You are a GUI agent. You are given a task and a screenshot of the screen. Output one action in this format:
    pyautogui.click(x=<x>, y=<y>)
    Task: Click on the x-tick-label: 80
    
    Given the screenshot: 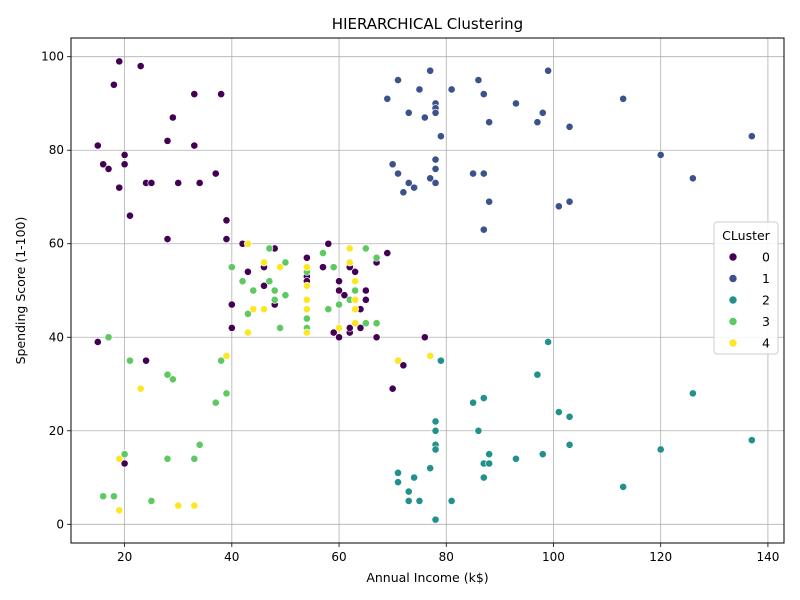 What is the action you would take?
    pyautogui.click(x=446, y=557)
    